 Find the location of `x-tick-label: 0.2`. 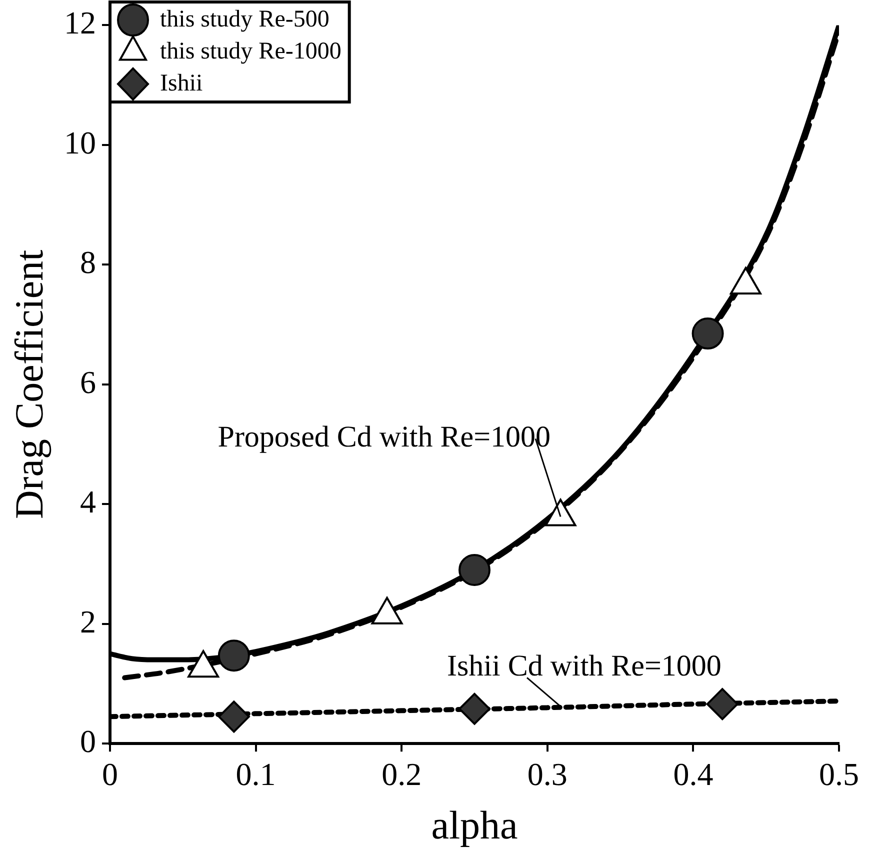

x-tick-label: 0.2 is located at coordinates (402, 774).